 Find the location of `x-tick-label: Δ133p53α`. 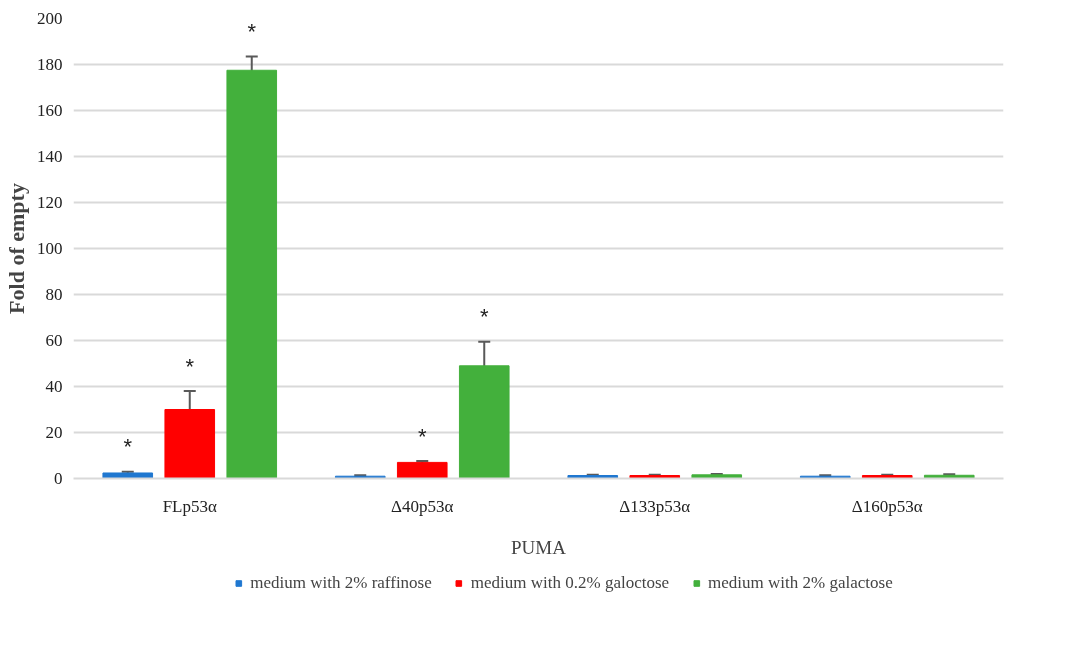

x-tick-label: Δ133p53α is located at coordinates (655, 506).